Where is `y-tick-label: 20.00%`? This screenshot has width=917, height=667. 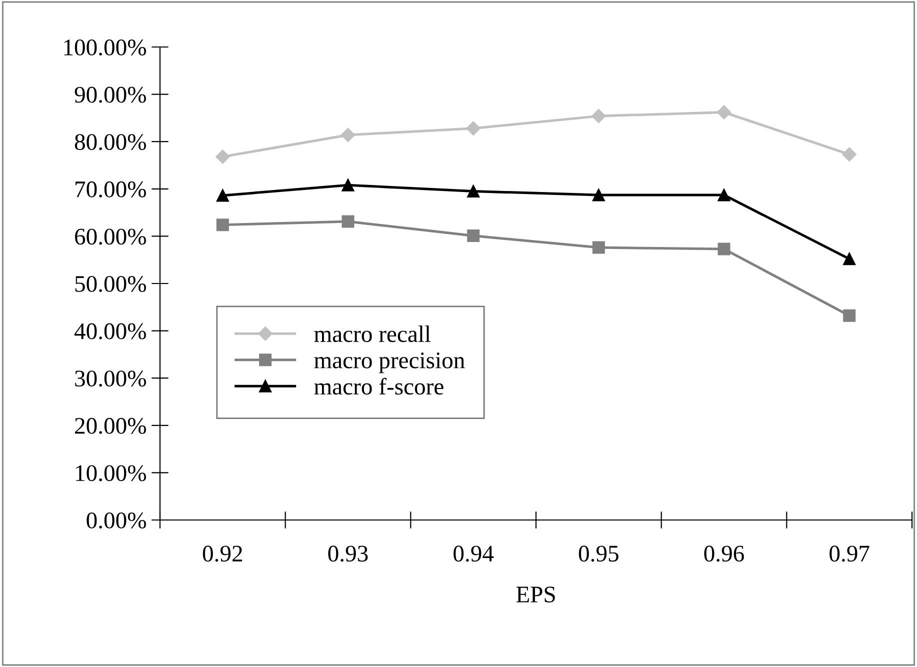 y-tick-label: 20.00% is located at coordinates (110, 426).